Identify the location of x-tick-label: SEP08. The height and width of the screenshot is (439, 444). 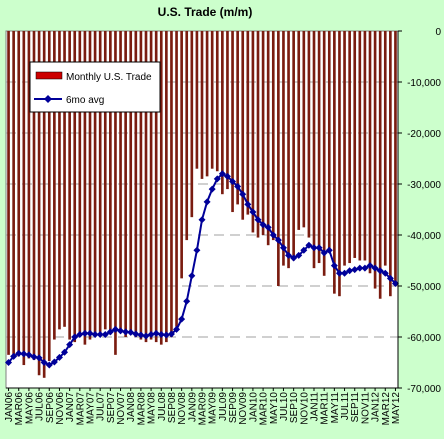
(172, 408).